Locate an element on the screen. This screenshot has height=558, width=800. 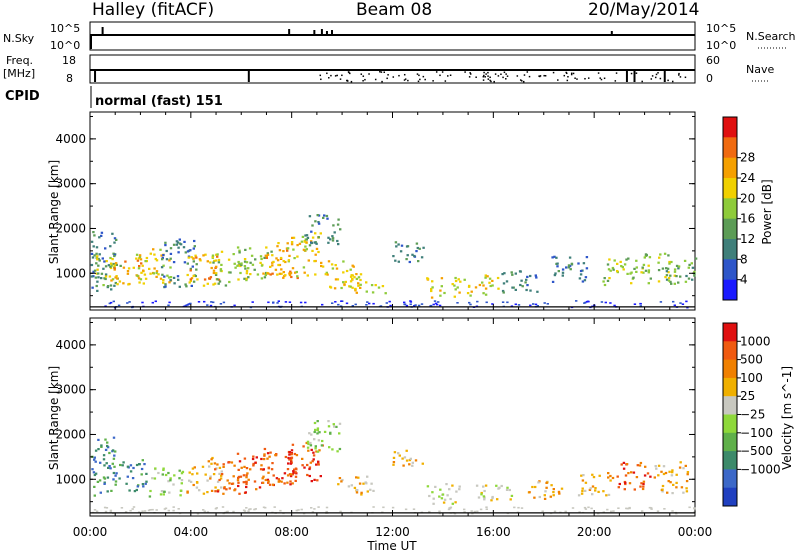
colorbar-tick-label: −500 is located at coordinates (756, 451).